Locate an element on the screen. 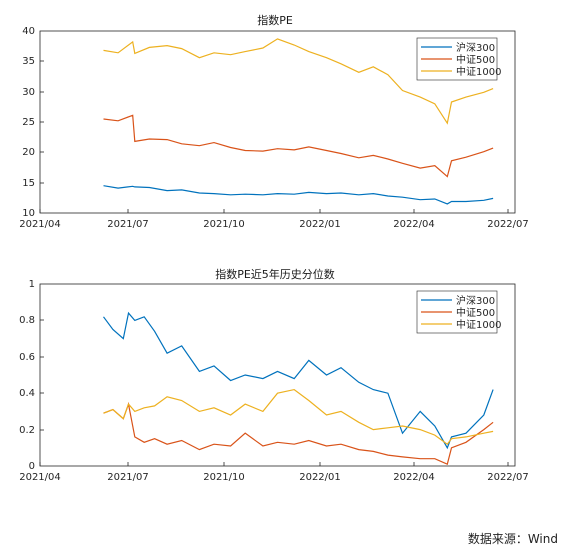 The width and height of the screenshot is (578, 555). pe-chart-ytick: 20 is located at coordinates (28, 152).